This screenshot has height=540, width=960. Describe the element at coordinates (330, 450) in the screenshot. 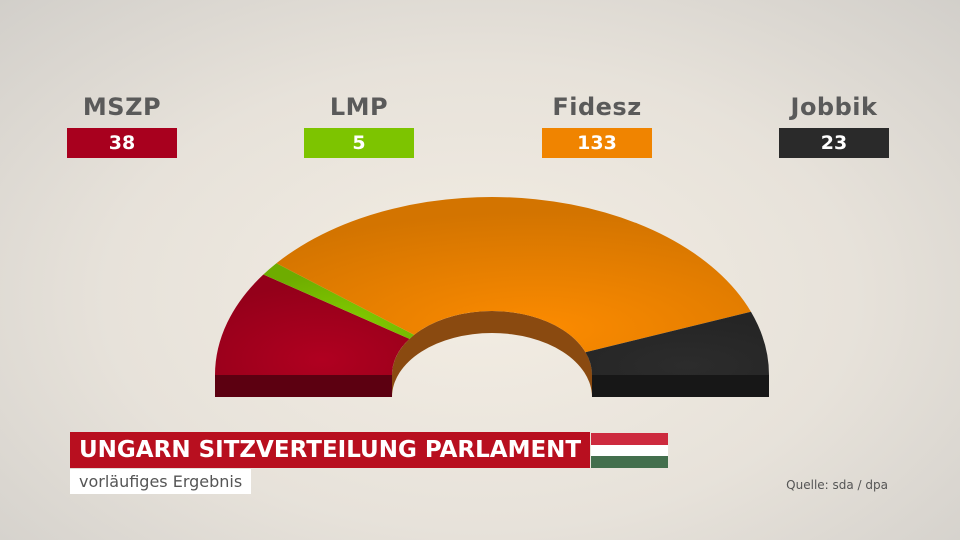

I see `chart-title: UNGARN SITZVERTEILUNG PARLAMENT` at that location.